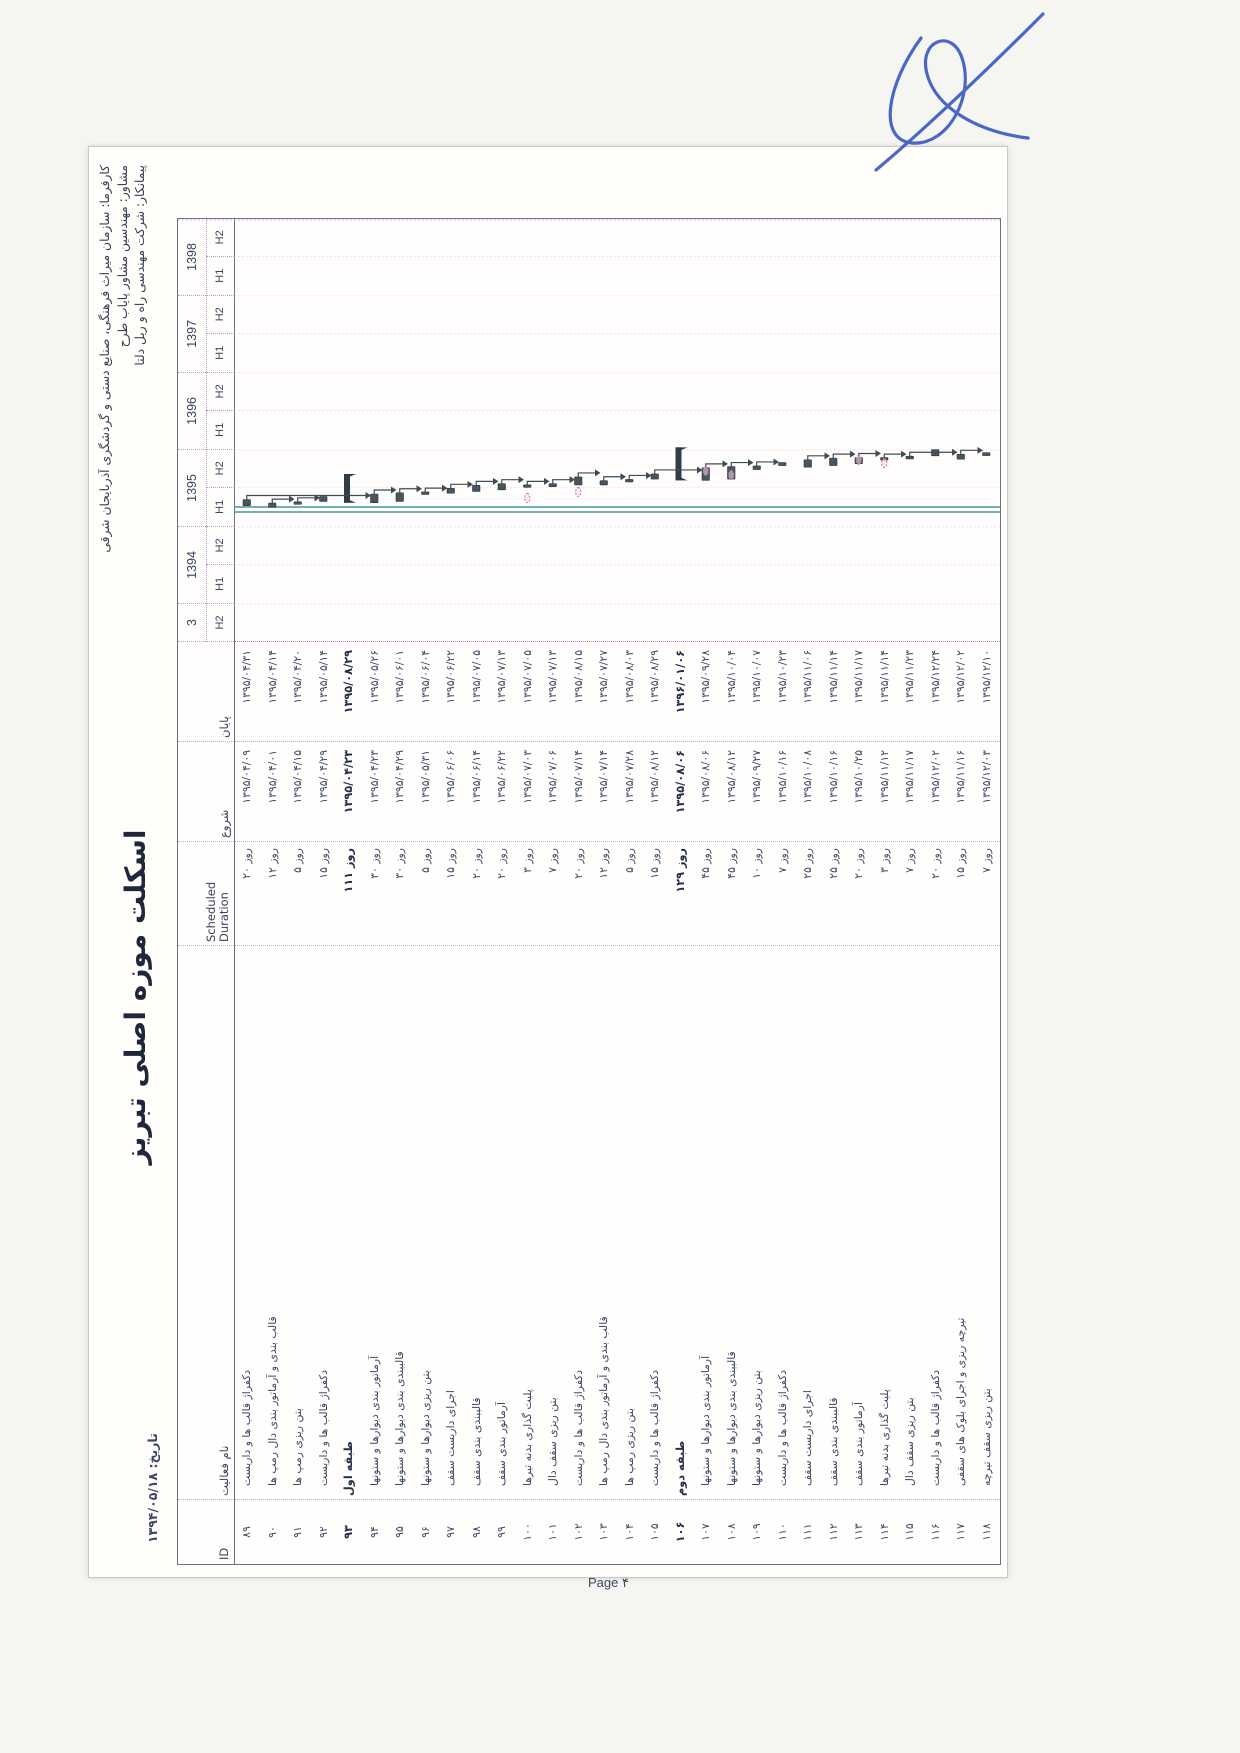 The width and height of the screenshot is (1240, 1753). Describe the element at coordinates (224, 1553) in the screenshot. I see `column-header-id: ID` at that location.